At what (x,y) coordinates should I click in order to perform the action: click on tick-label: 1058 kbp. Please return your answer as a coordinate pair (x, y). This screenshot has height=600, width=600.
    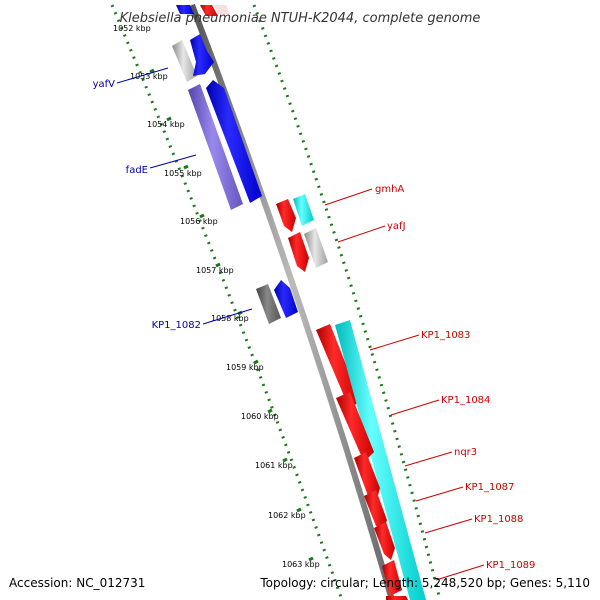
    Looking at the image, I should click on (230, 318).